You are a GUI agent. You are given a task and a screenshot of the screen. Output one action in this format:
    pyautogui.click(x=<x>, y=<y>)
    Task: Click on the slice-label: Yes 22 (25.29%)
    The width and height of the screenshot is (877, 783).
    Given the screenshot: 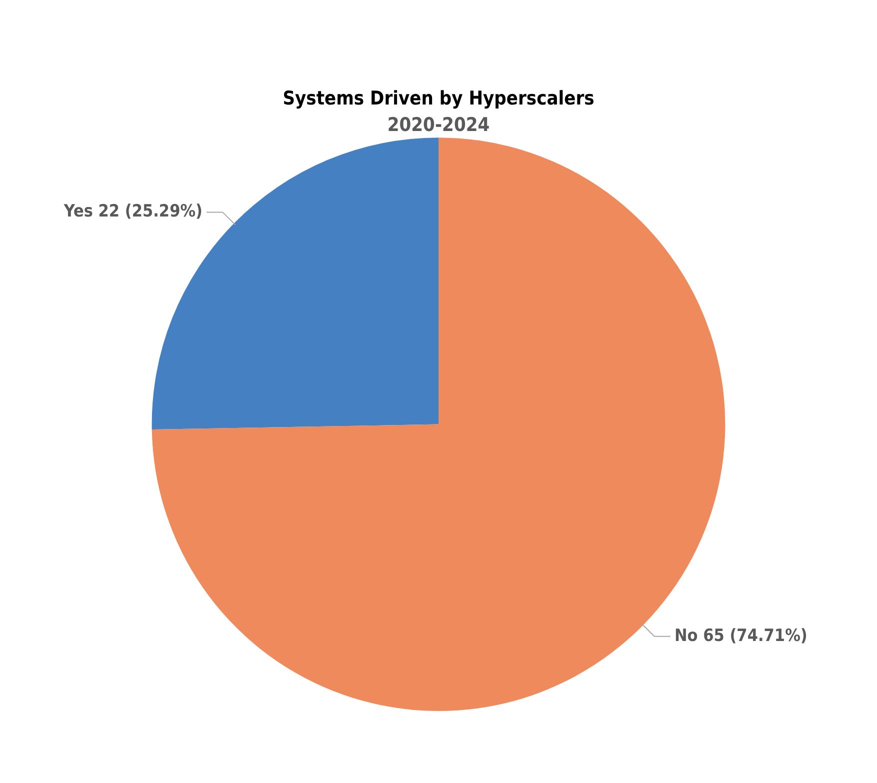 What is the action you would take?
    pyautogui.click(x=132, y=212)
    